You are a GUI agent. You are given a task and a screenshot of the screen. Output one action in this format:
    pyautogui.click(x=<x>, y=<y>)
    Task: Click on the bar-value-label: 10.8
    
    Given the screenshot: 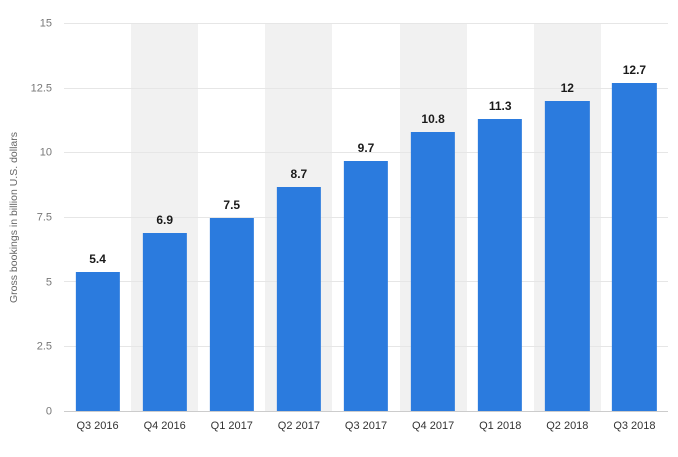 What is the action you would take?
    pyautogui.click(x=433, y=119)
    